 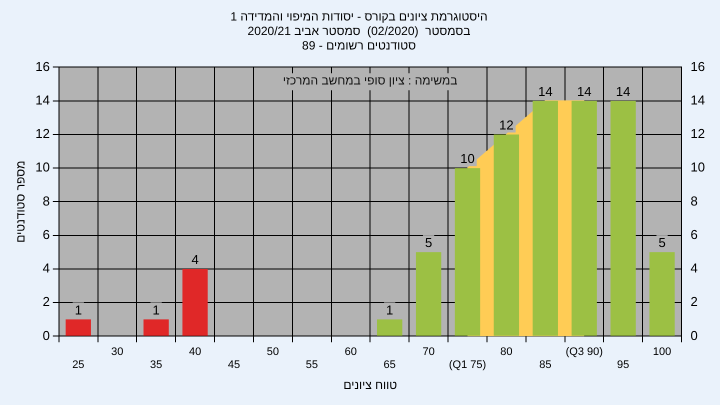 What do you see at coordinates (698, 167) in the screenshot?
I see `y2-tick-label: 10` at bounding box center [698, 167].